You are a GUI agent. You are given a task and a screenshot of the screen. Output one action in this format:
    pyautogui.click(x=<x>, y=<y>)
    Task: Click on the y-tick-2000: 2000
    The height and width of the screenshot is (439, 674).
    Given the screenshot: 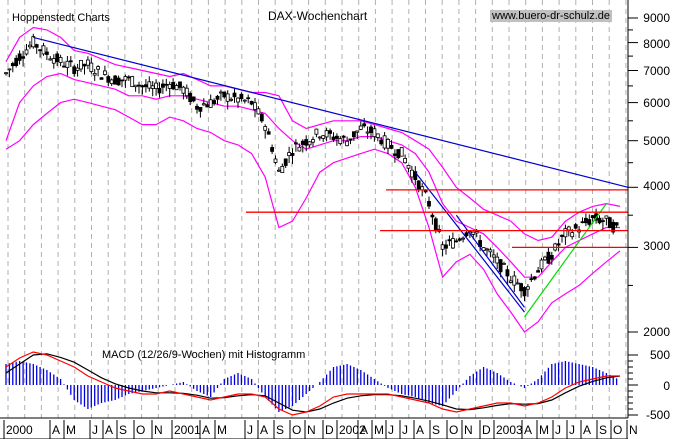 What is the action you would take?
    pyautogui.click(x=656, y=332)
    